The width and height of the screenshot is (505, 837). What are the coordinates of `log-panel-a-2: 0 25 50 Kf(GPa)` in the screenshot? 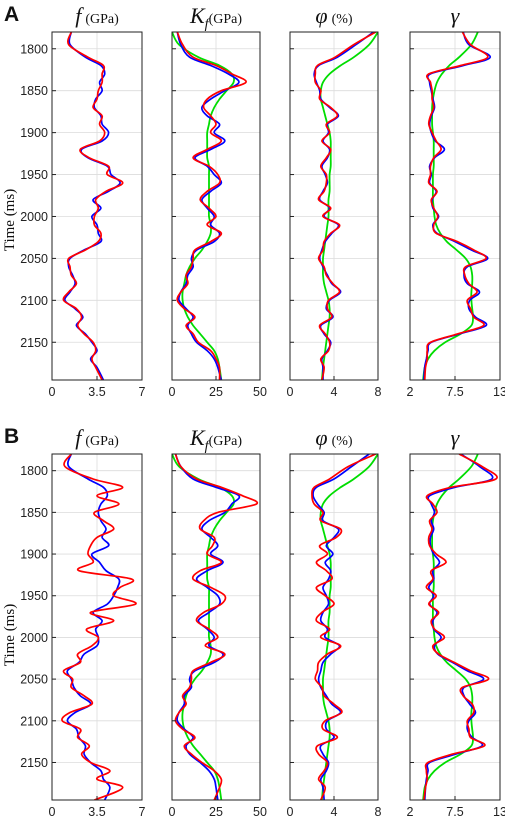 It's located at (218, 201).